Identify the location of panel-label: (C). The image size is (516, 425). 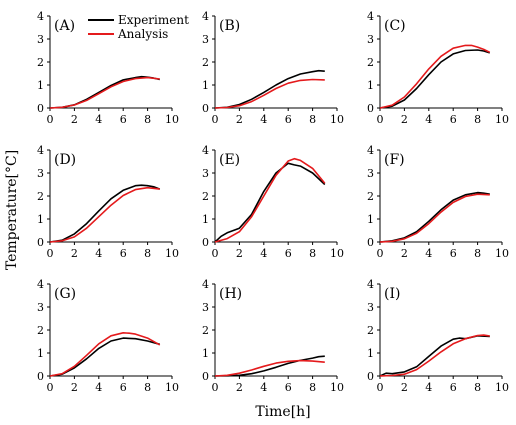
(395, 26).